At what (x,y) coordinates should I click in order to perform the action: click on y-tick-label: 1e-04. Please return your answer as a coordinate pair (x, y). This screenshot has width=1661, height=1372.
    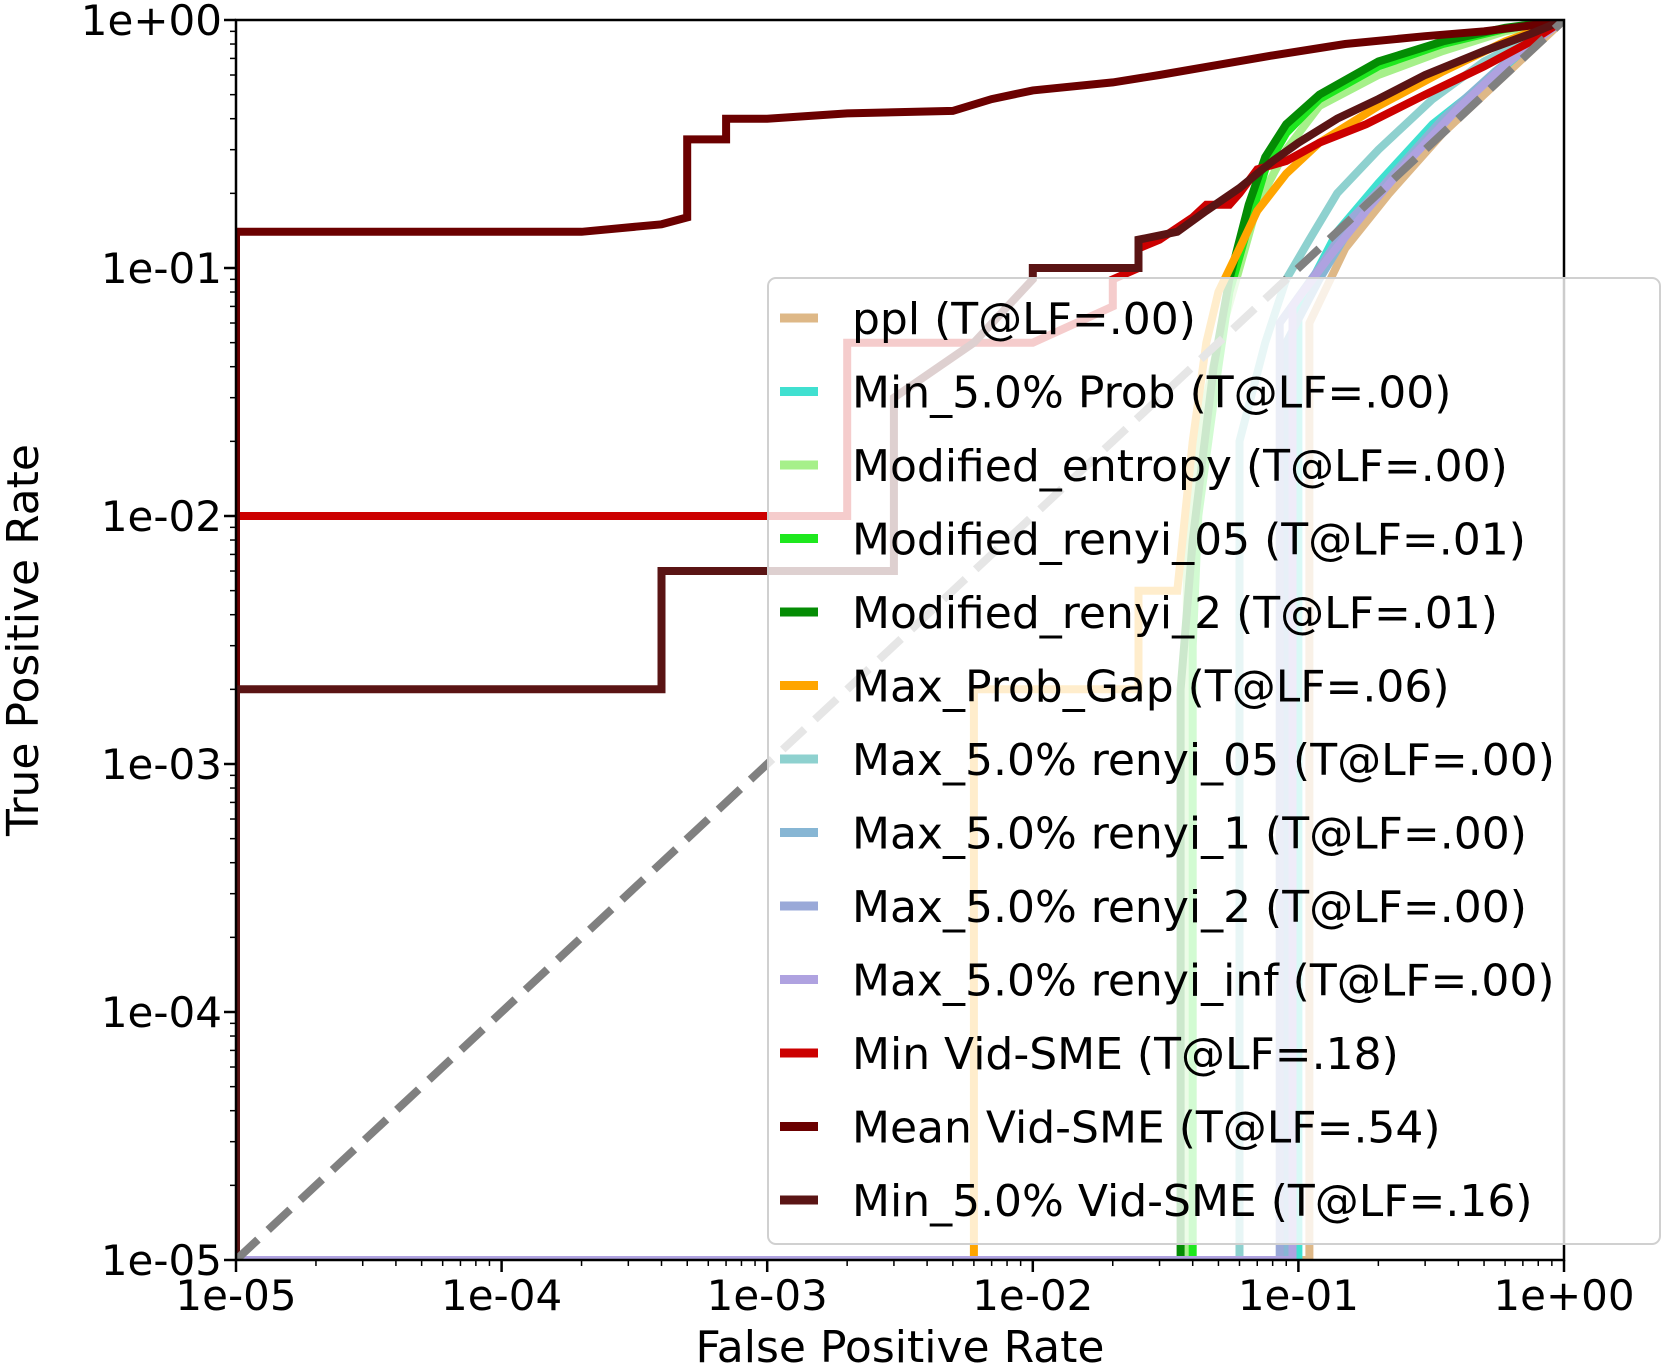
    Looking at the image, I should click on (161, 1012).